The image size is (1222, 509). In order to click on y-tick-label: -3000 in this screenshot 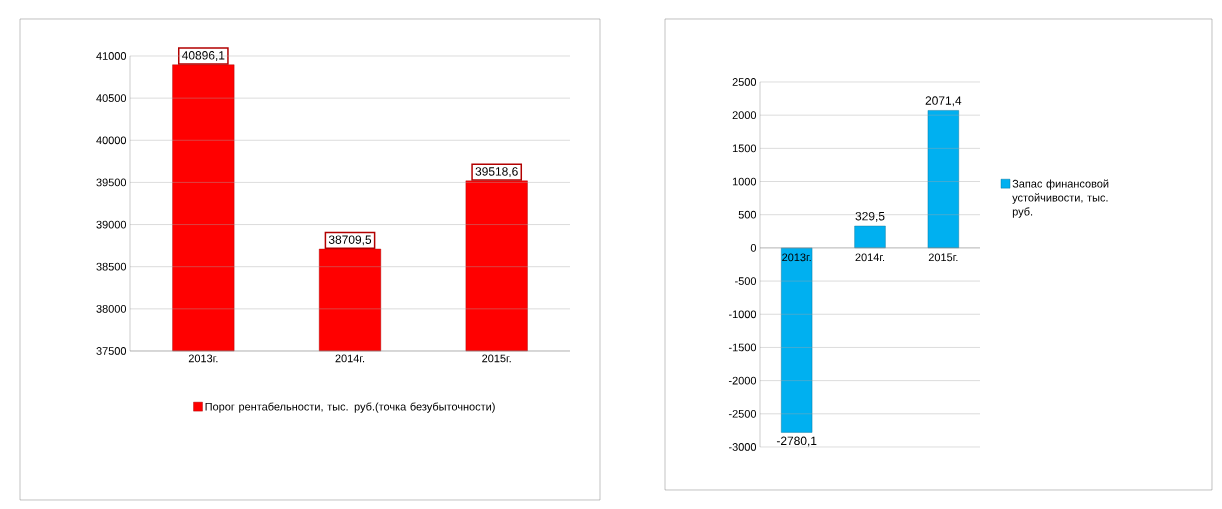, I will do `click(742, 447)`.